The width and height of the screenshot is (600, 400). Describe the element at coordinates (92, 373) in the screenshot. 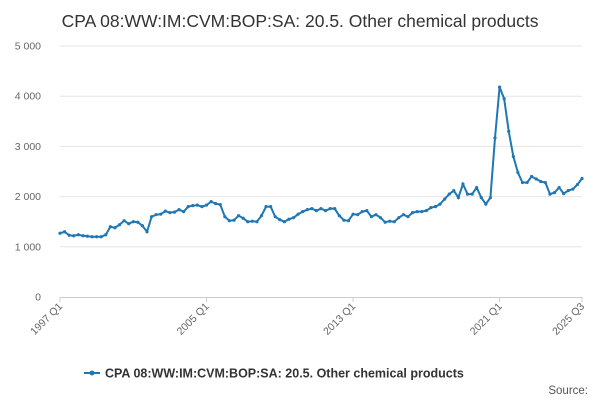

I see `legend-dot-marker` at that location.